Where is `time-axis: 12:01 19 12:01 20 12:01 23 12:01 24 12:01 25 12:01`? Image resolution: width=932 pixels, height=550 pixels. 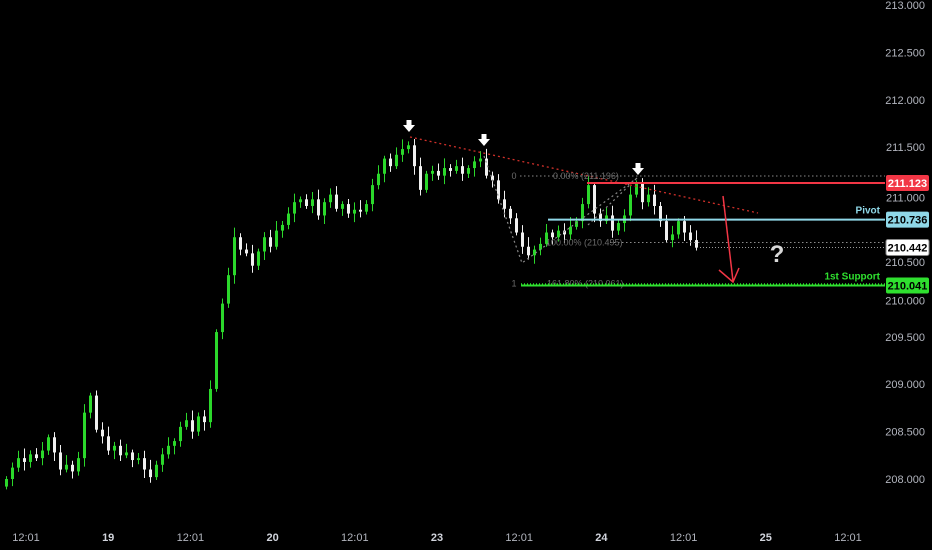
time-axis: 12:01 19 12:01 20 12:01 23 12:01 24 12:01 25 12:01 is located at coordinates (437, 538).